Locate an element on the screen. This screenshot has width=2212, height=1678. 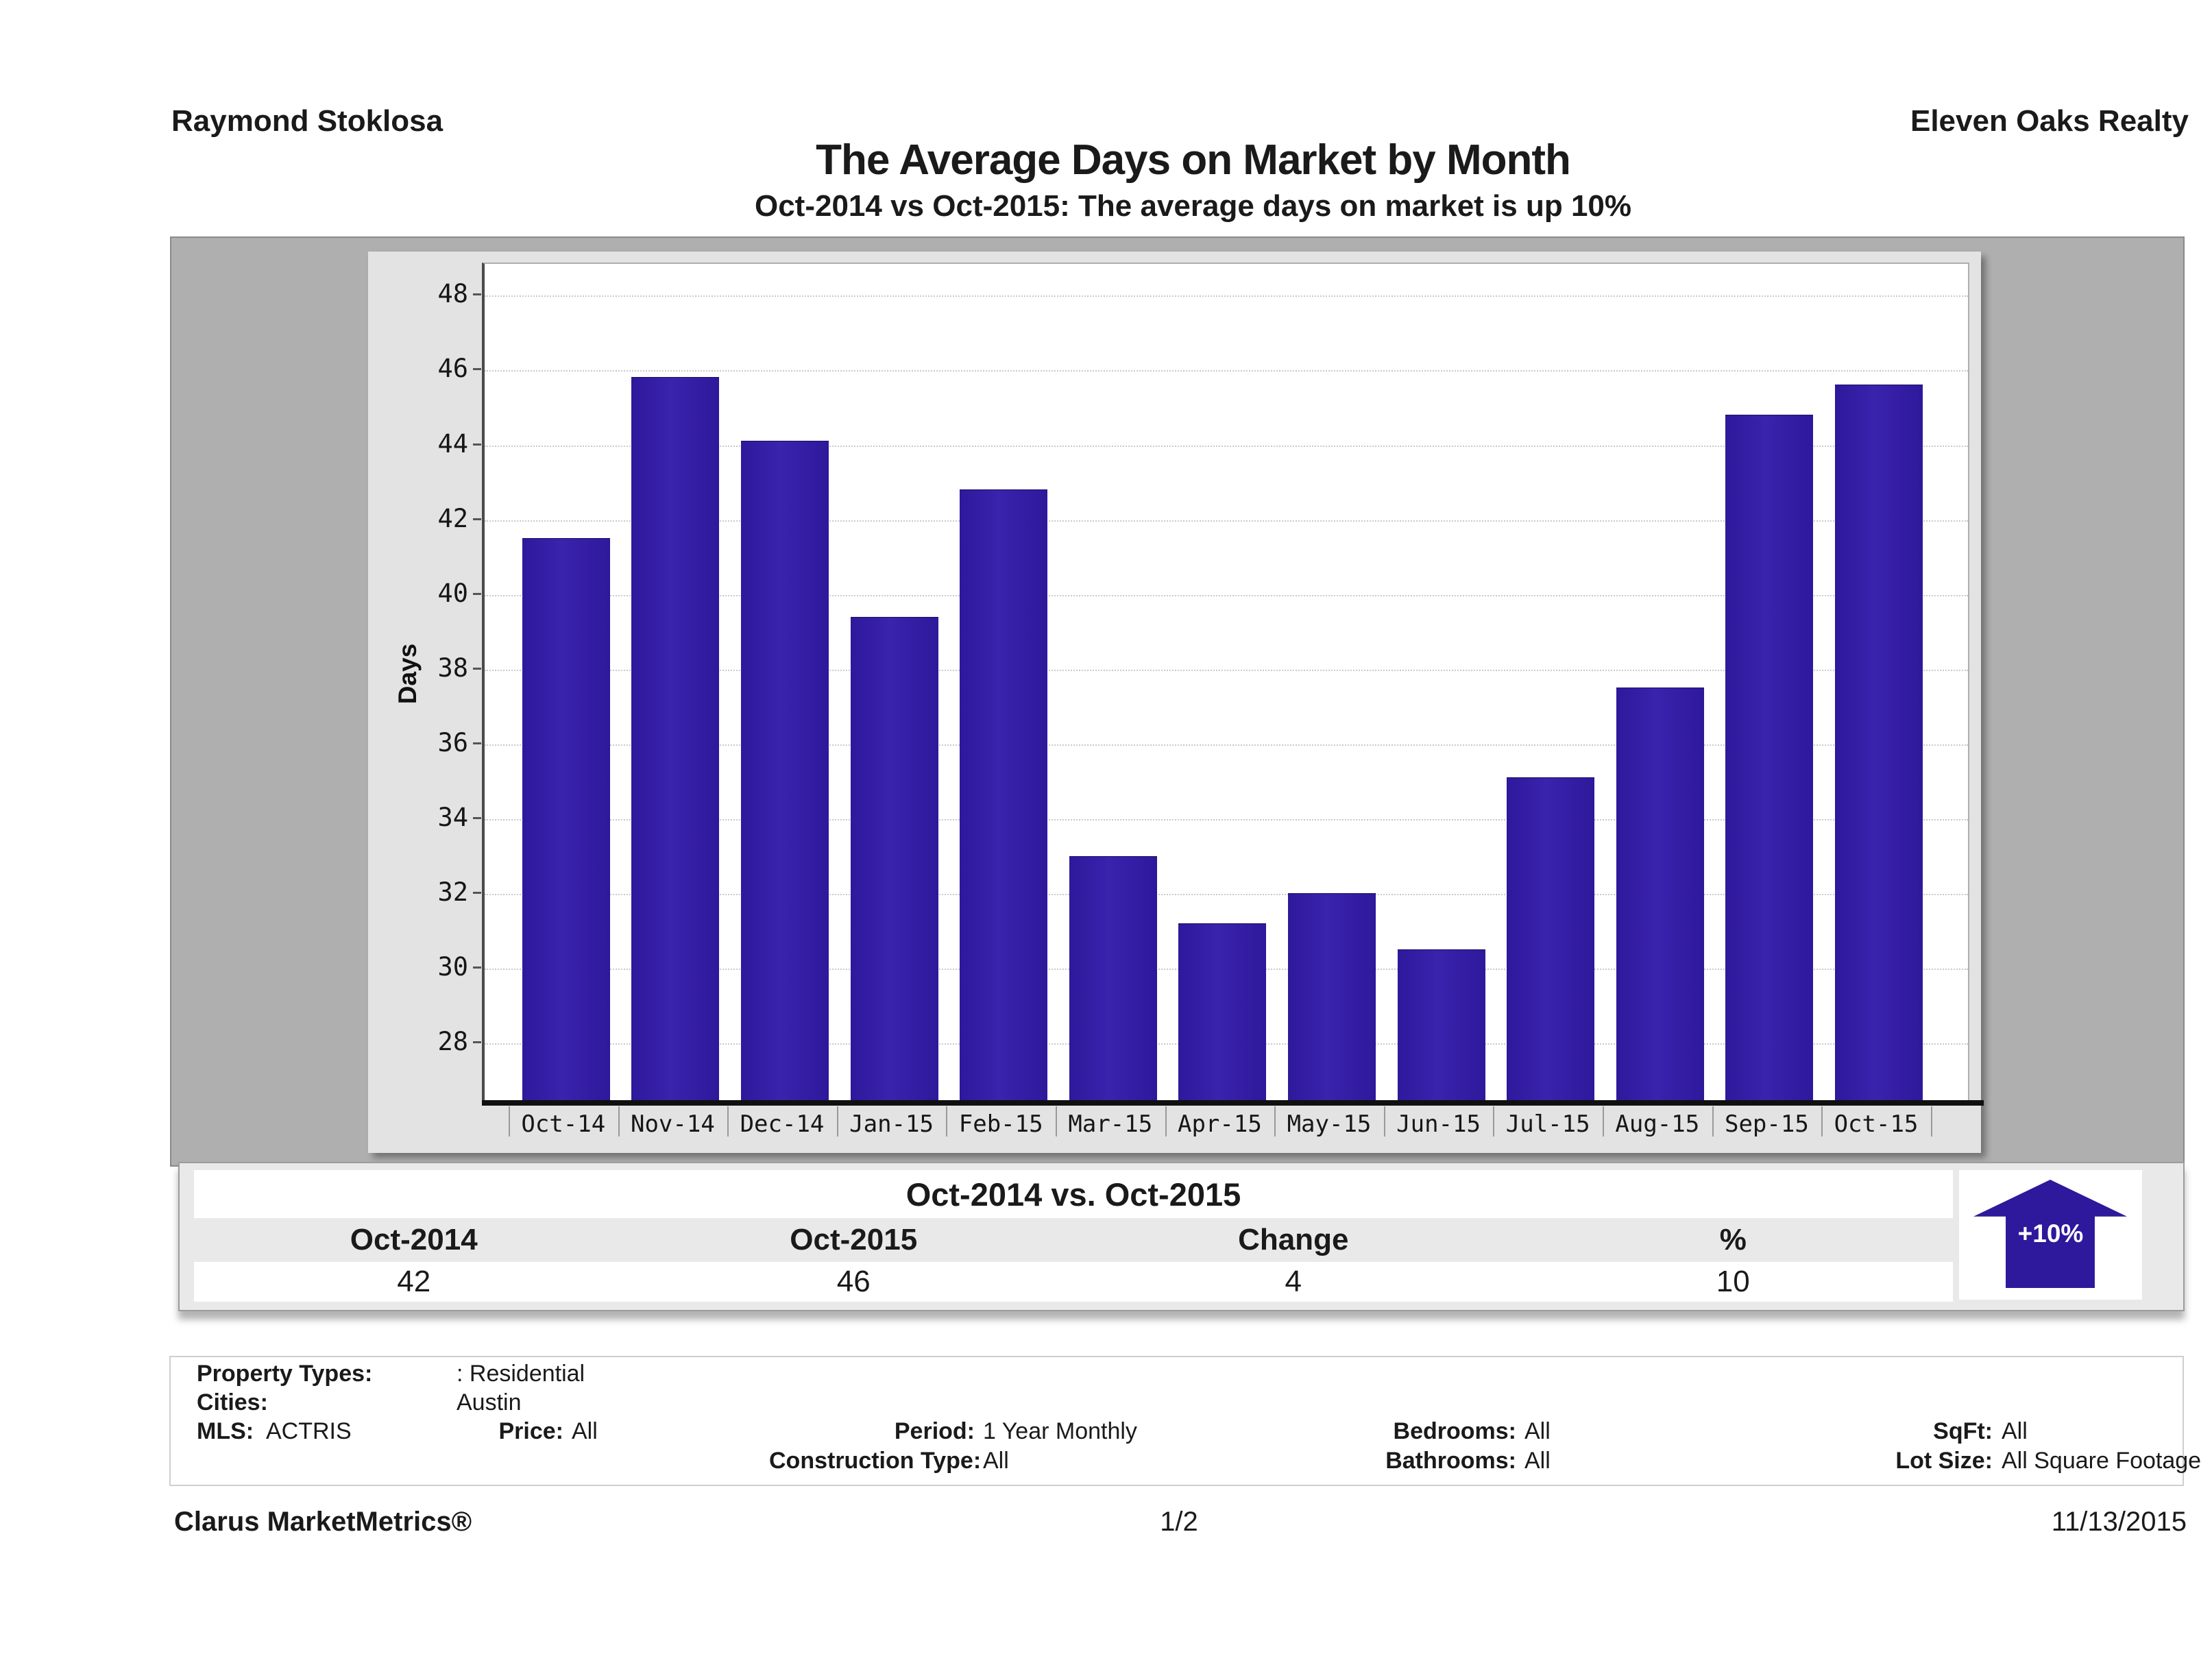
y-tick-label-48: 48 is located at coordinates (452, 294).